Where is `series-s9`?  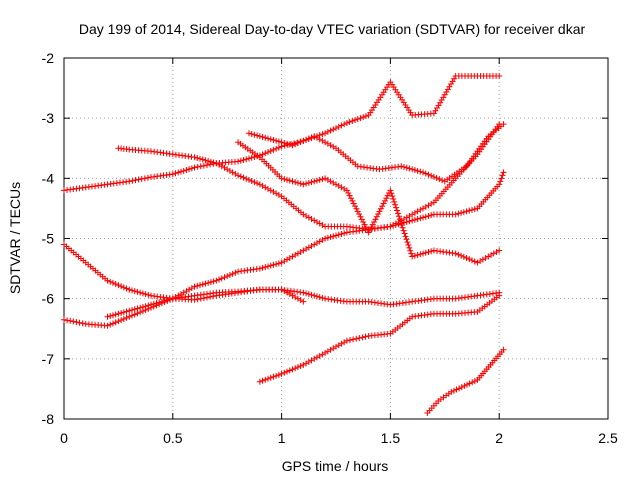
series-s9 is located at coordinates (465, 381).